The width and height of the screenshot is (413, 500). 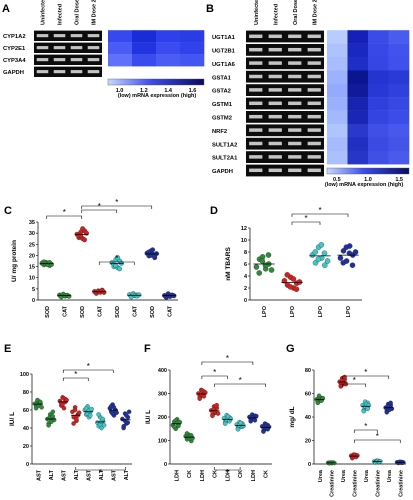 I want to click on x-tick-label: CAT, so click(x=100, y=311).